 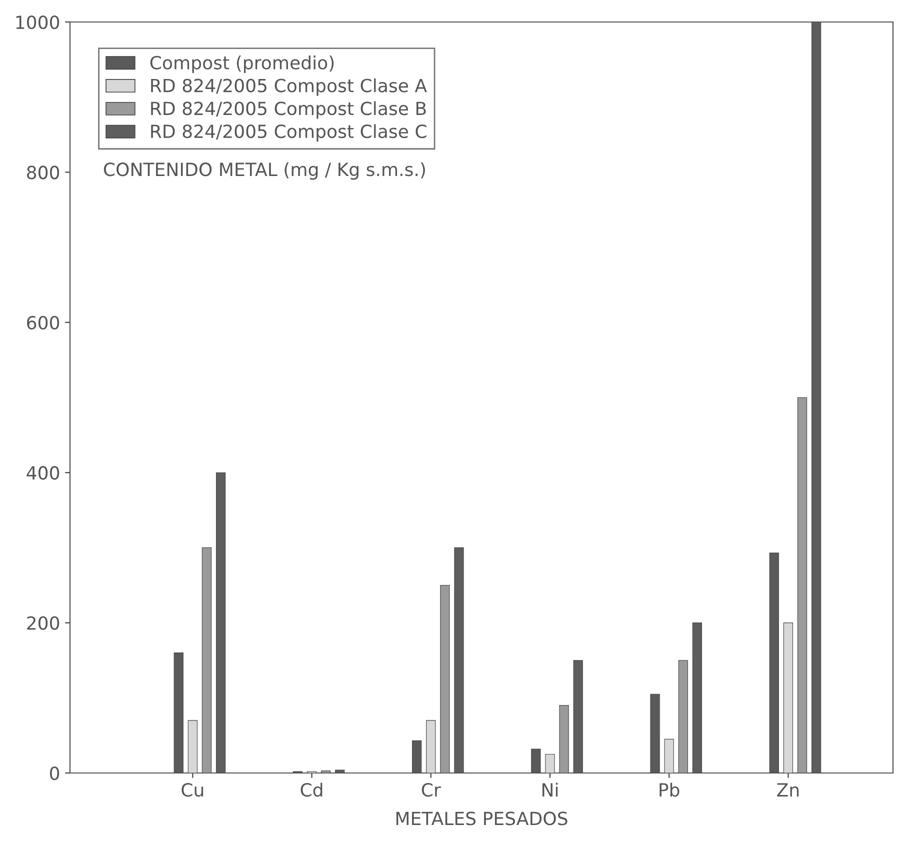 What do you see at coordinates (482, 819) in the screenshot?
I see `x-axis-title: METALES PESADOS` at bounding box center [482, 819].